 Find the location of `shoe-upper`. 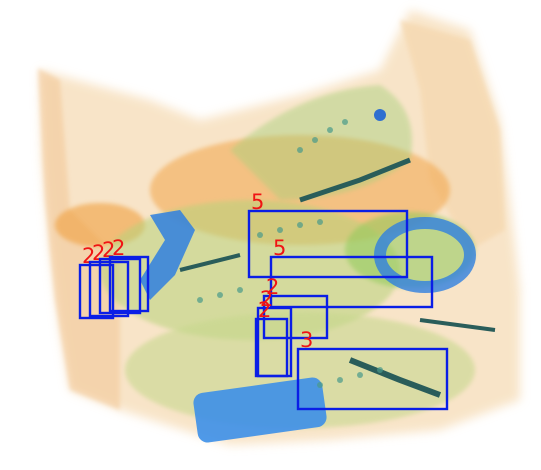

shoe-upper is located at coordinates (321, 142).